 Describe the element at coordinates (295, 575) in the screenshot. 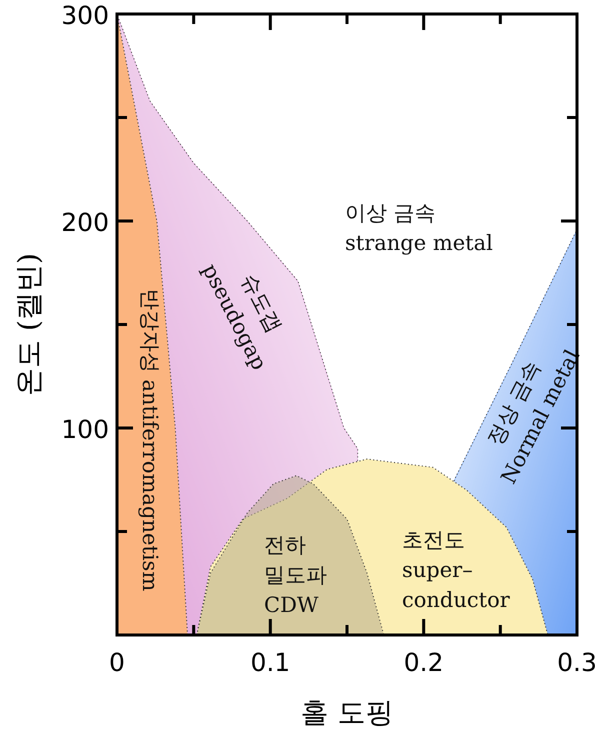

I see `annotation: 전하 밀도파 CDW` at that location.